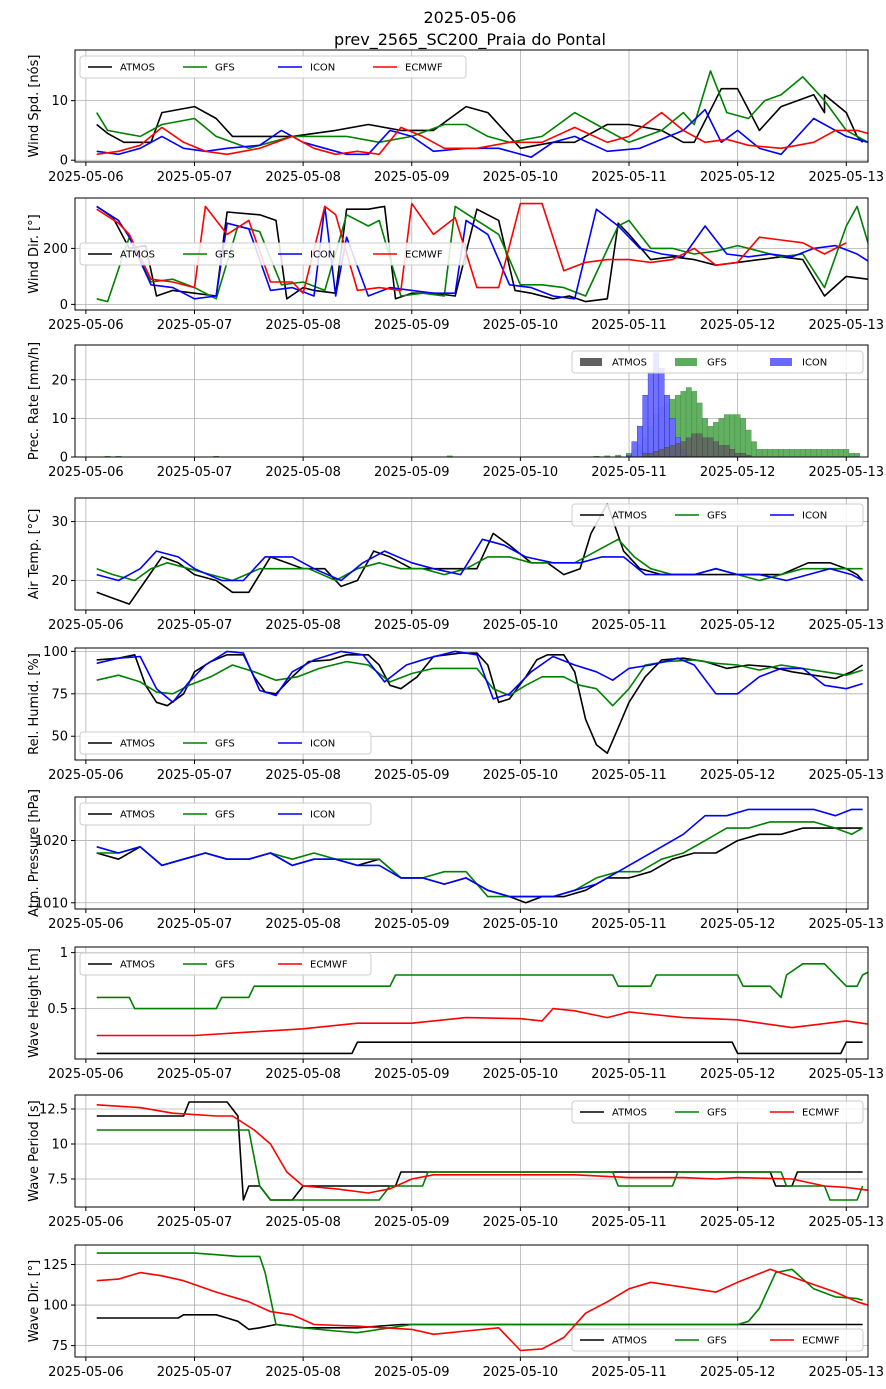 The height and width of the screenshot is (1389, 886). Describe the element at coordinates (34, 1301) in the screenshot. I see `y-axis-label: Wave Dir. [°]` at that location.